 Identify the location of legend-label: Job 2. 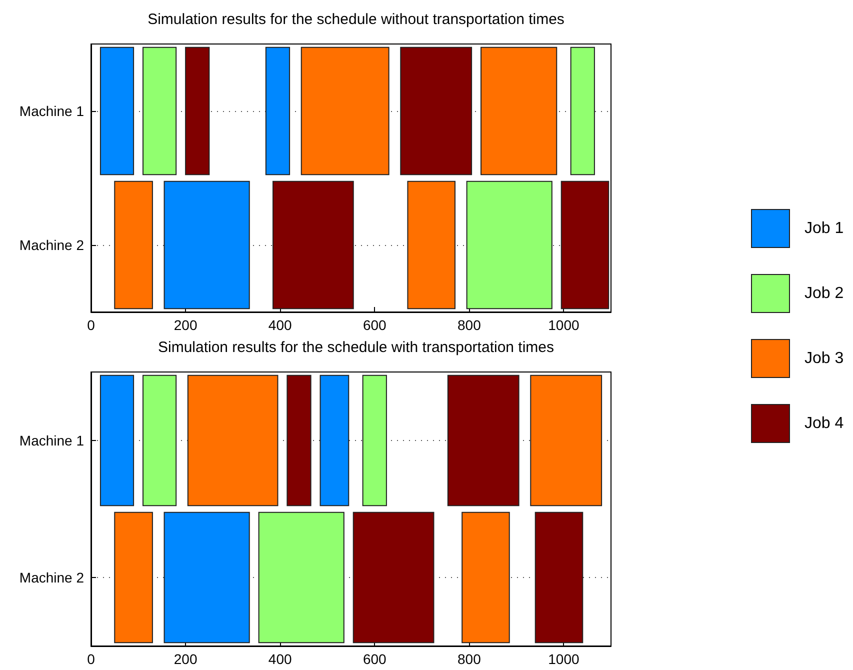
(824, 293).